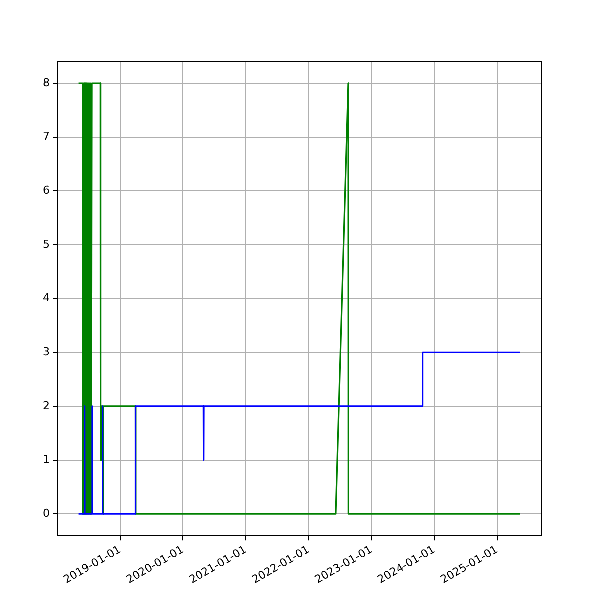 This screenshot has width=600, height=600. Describe the element at coordinates (46, 405) in the screenshot. I see `y-tick-label: 2` at that location.